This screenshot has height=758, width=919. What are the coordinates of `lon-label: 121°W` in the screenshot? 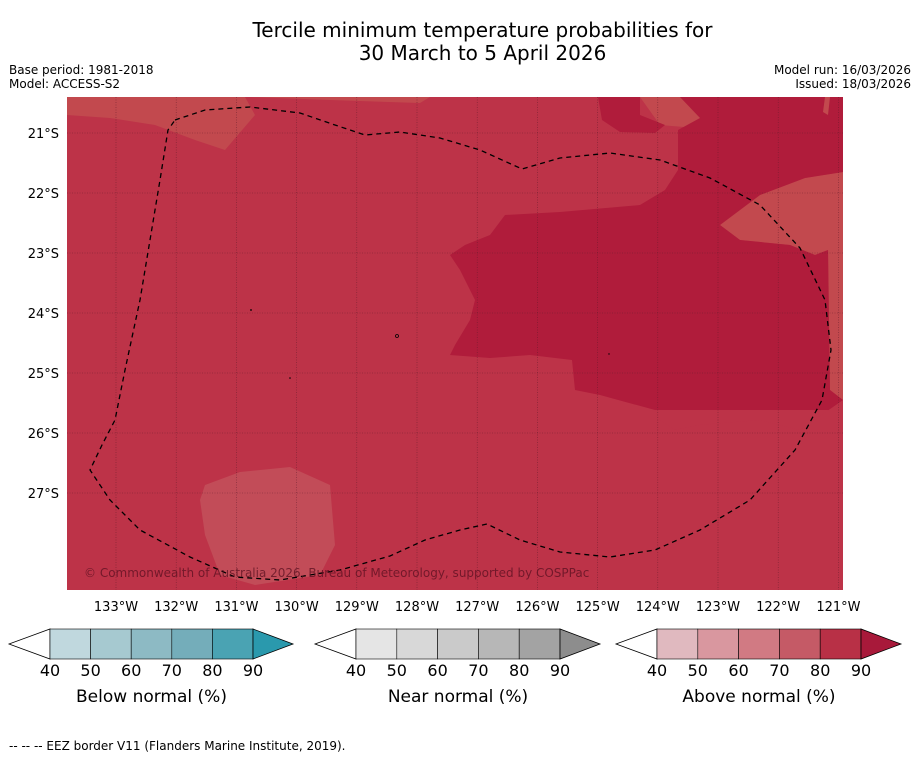 It's located at (838, 607).